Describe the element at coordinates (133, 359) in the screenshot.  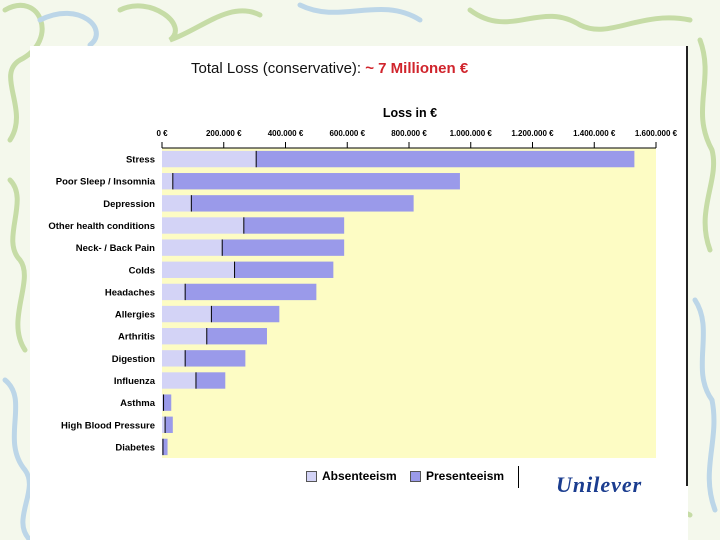
I see `y-category-label: Digestion` at that location.